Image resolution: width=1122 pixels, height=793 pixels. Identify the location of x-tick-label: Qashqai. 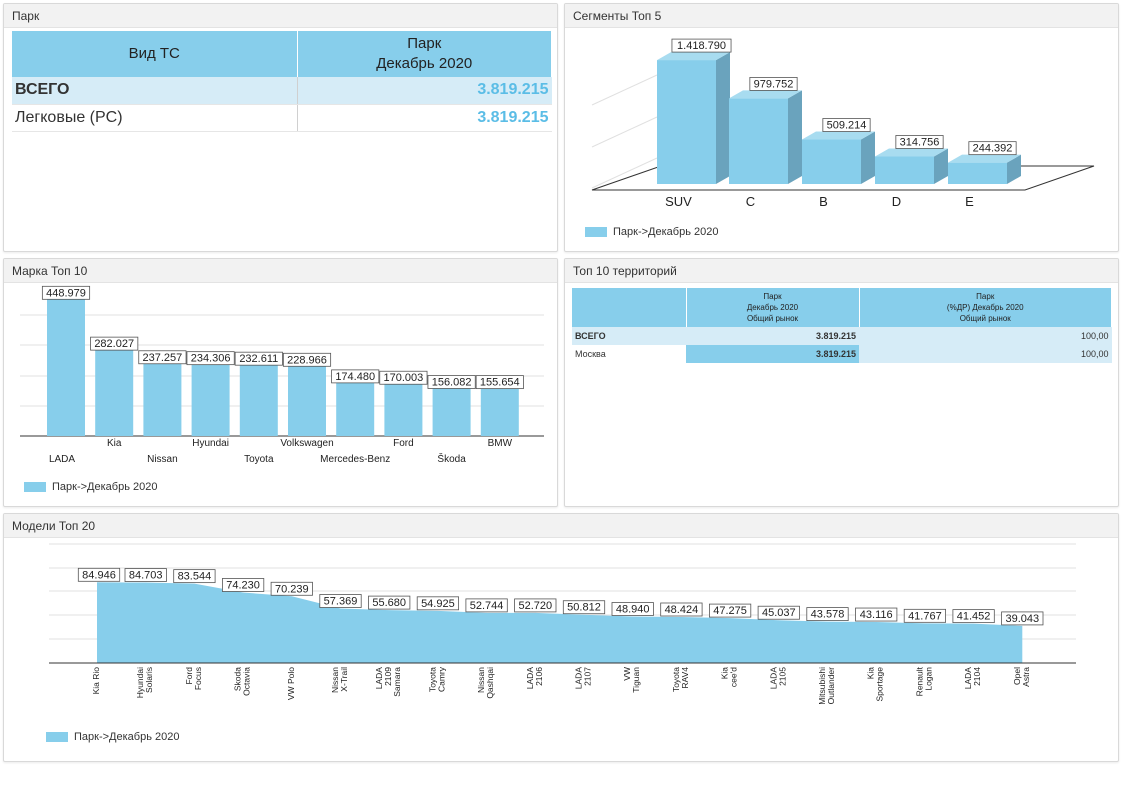
(490, 683).